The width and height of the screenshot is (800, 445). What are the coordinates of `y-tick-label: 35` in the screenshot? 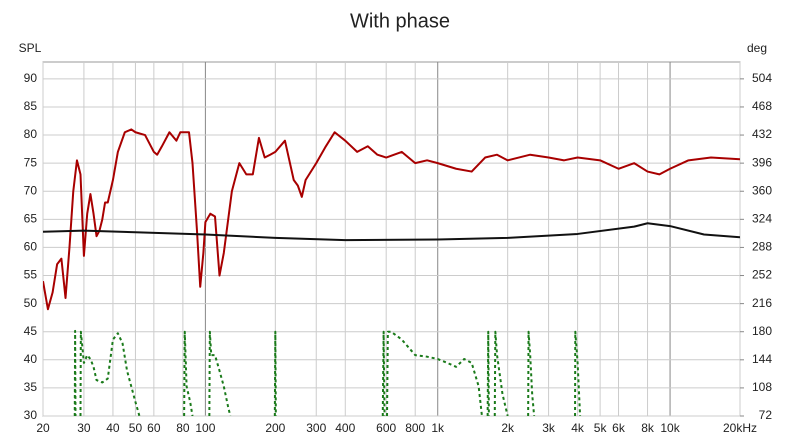 It's located at (31, 387).